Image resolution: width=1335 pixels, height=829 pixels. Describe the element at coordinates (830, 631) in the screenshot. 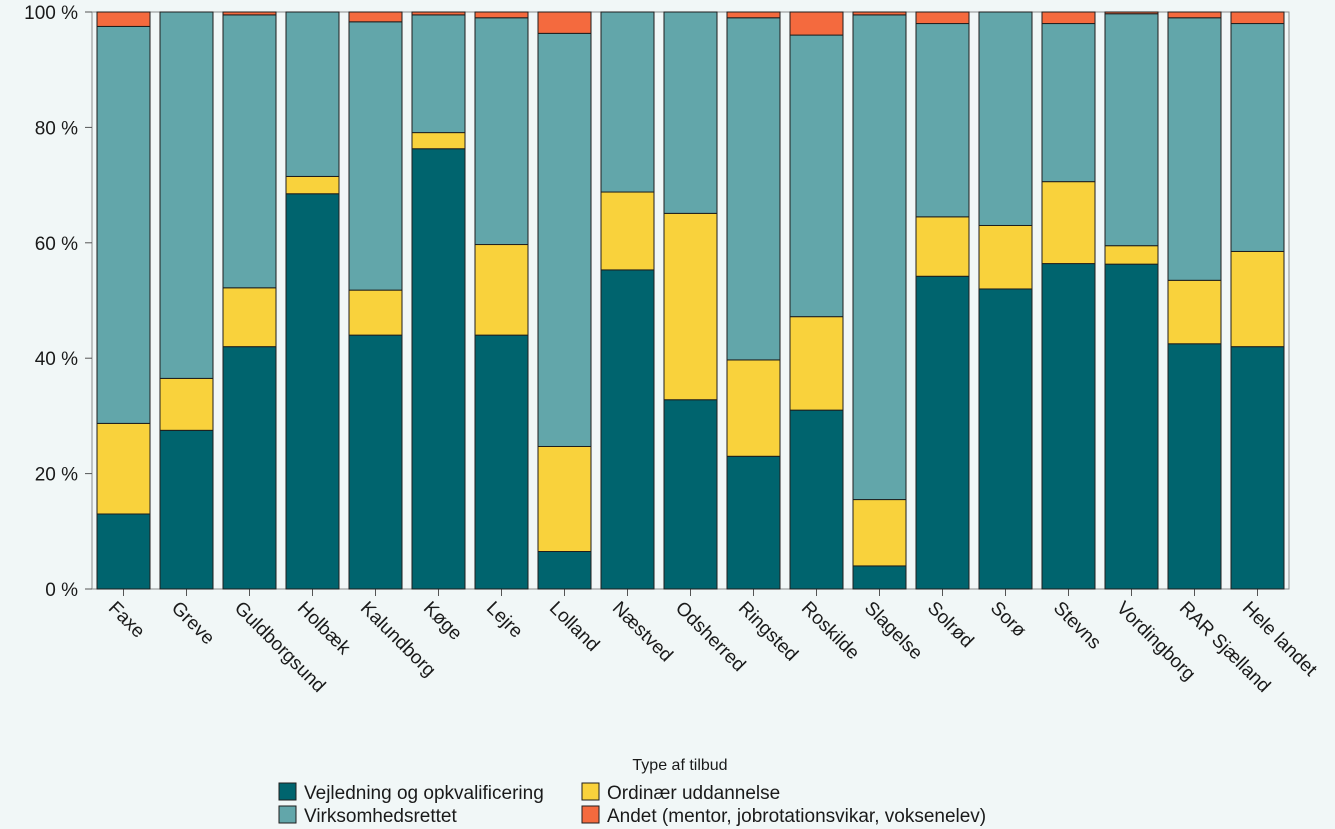

I see `x-tick-label: Roskilde` at that location.